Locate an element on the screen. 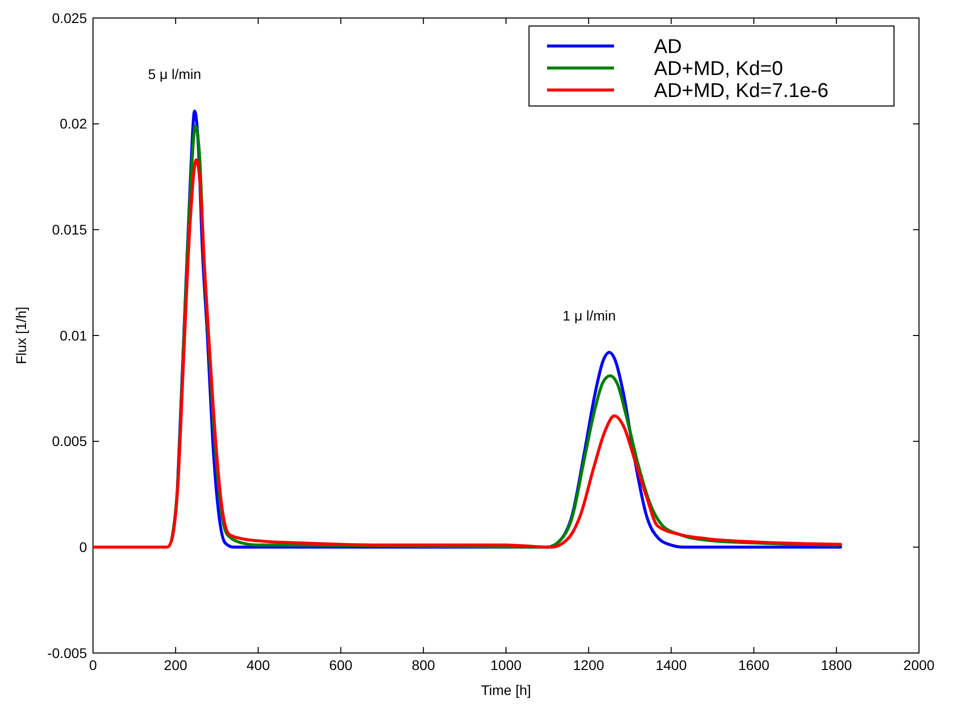 The width and height of the screenshot is (953, 713). x-tick-label: 1800 is located at coordinates (836, 665).